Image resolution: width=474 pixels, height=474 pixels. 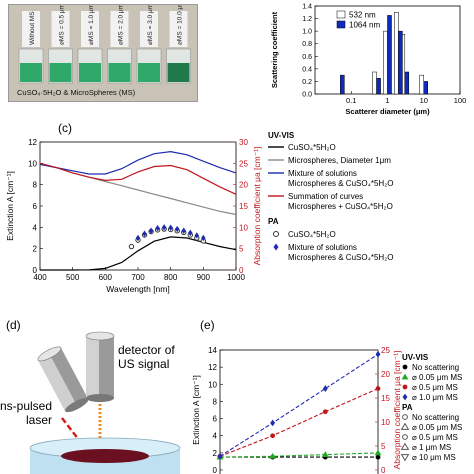 I want to click on laser-label-2: laser, so click(x=39, y=420).